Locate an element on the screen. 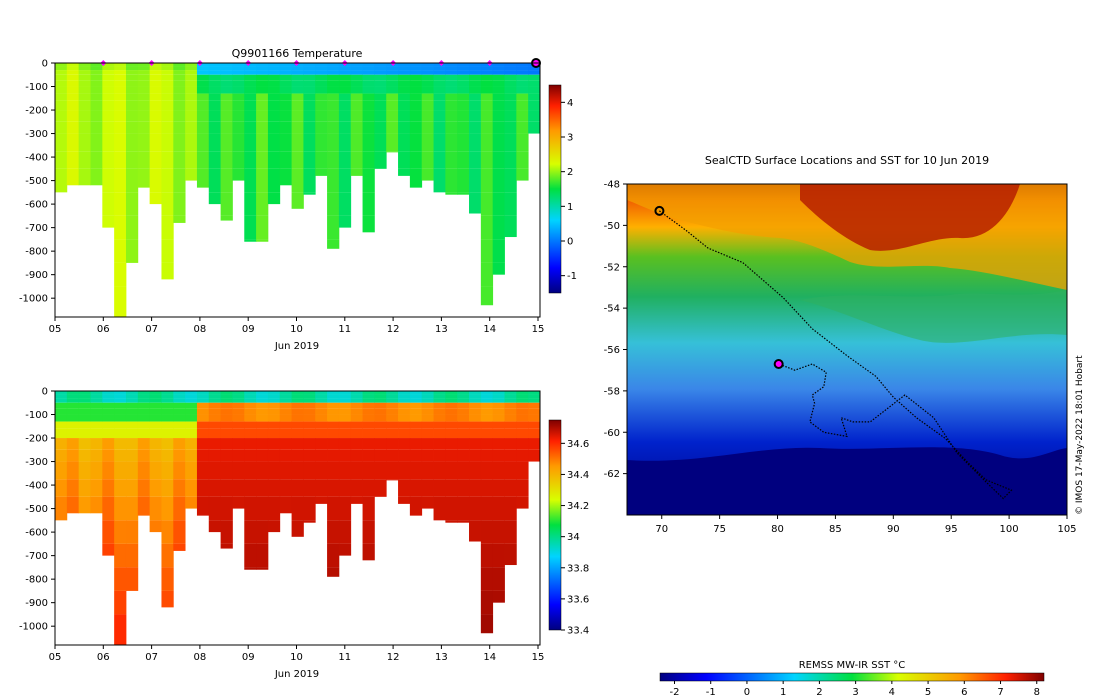 The image size is (1100, 700). temperature-title: Q9901166 Temperature is located at coordinates (297, 53).